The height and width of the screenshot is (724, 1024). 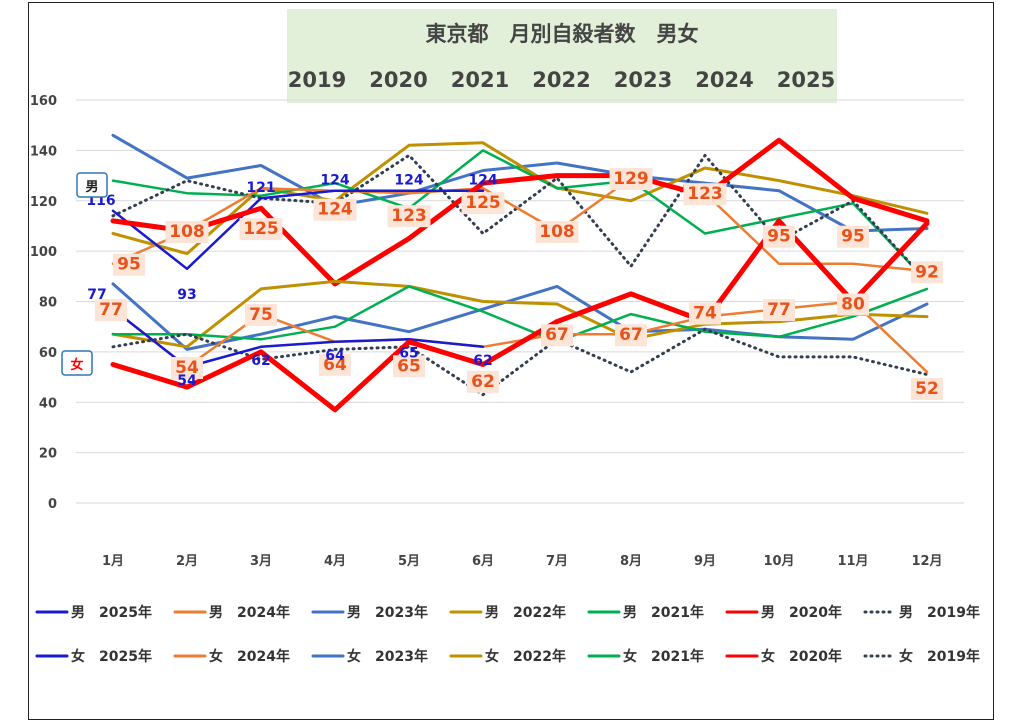 What do you see at coordinates (643, 80) in the screenshot?
I see `subtitle-year-2023: 2023` at bounding box center [643, 80].